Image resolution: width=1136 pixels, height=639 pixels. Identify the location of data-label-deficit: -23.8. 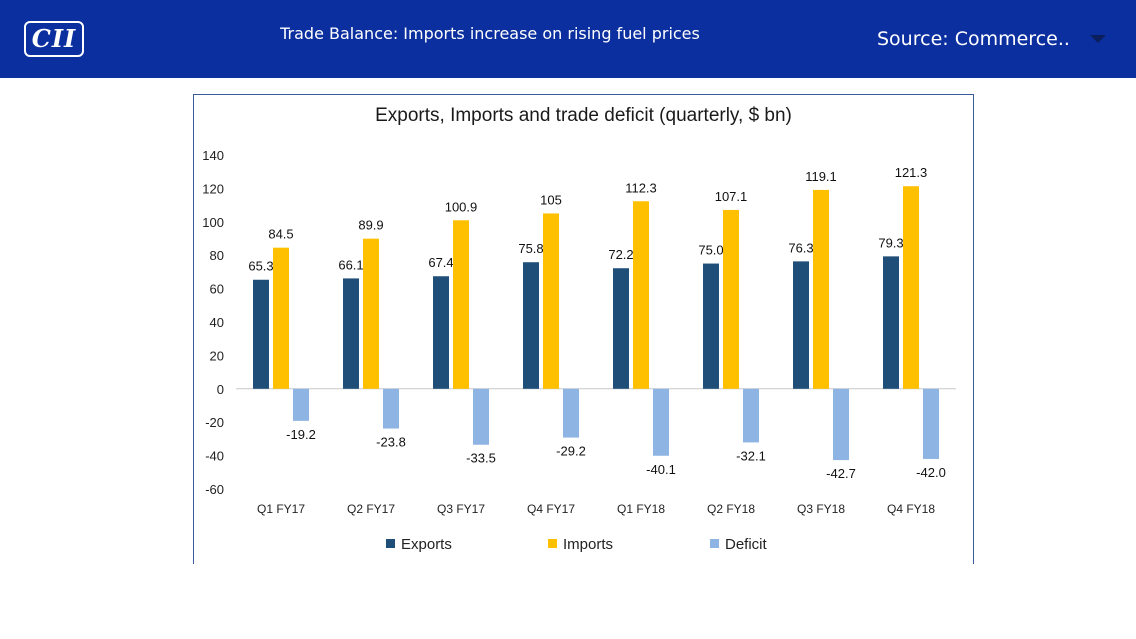
(391, 442).